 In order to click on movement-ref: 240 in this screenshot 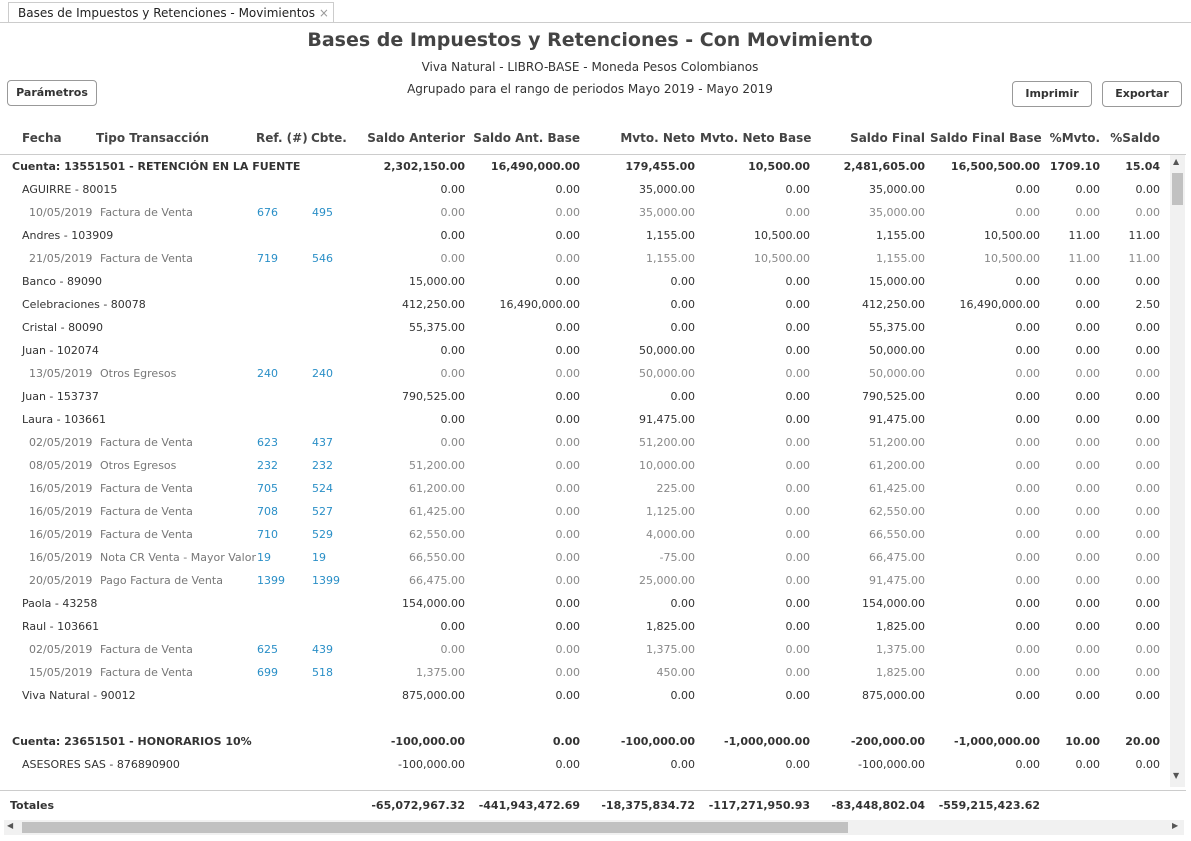, I will do `click(267, 373)`.